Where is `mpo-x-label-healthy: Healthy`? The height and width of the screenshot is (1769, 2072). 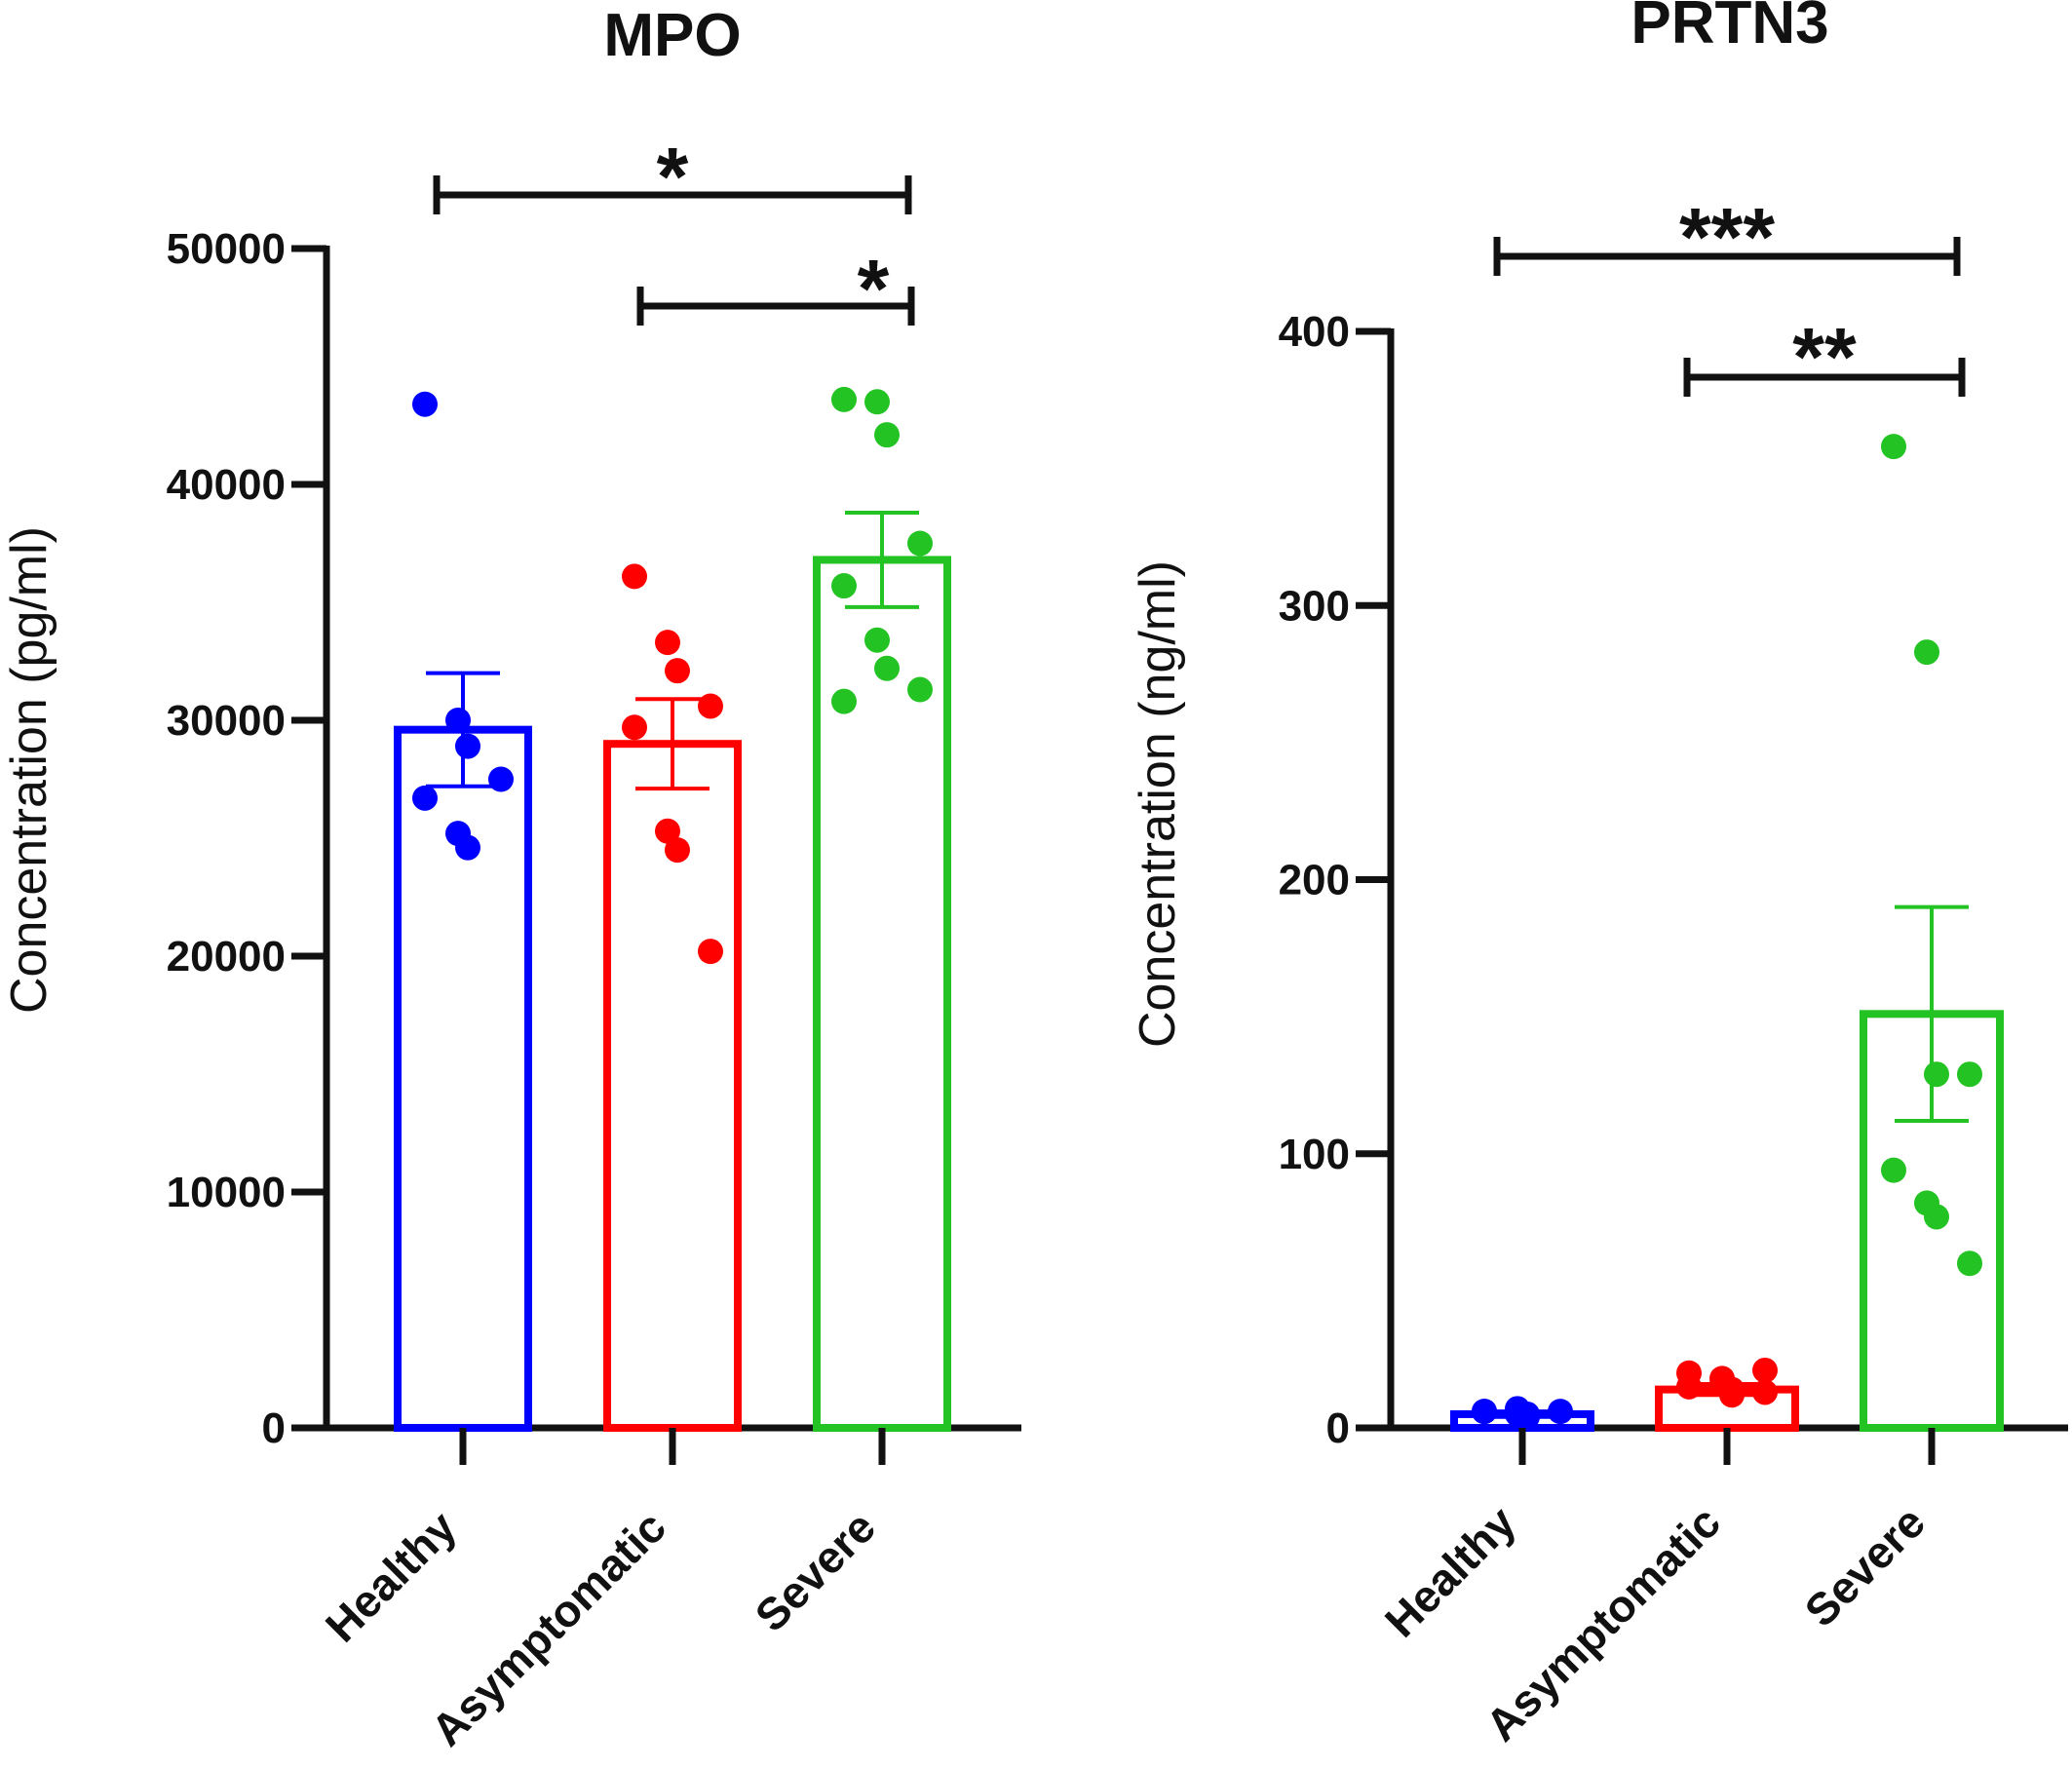 mpo-x-label-healthy: Healthy is located at coordinates (391, 1576).